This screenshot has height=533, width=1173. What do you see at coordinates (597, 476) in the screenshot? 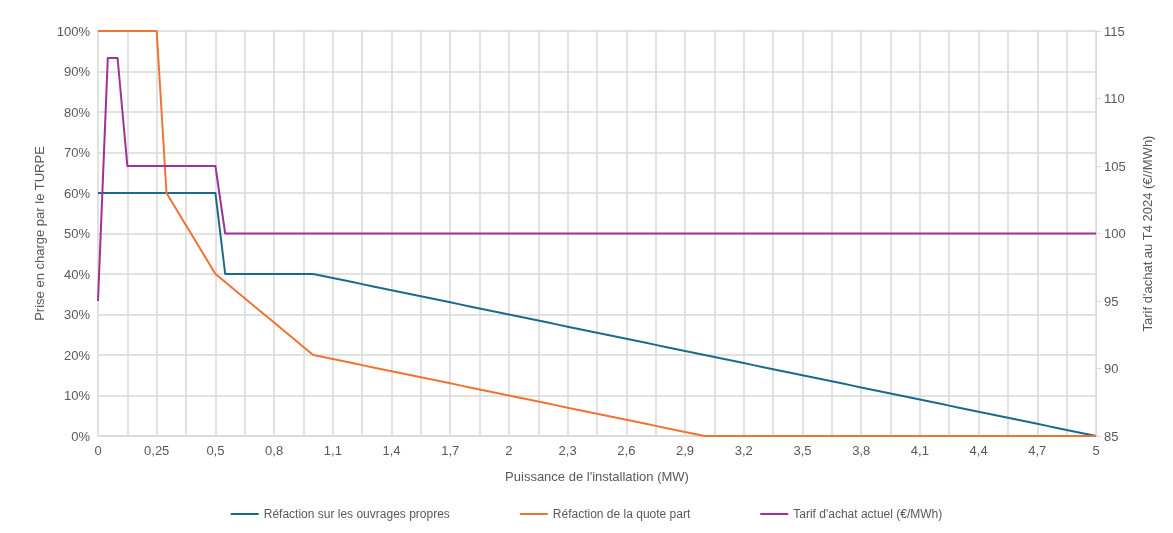
I see `x-axis-title: Puissance de l'installation (MW)` at bounding box center [597, 476].